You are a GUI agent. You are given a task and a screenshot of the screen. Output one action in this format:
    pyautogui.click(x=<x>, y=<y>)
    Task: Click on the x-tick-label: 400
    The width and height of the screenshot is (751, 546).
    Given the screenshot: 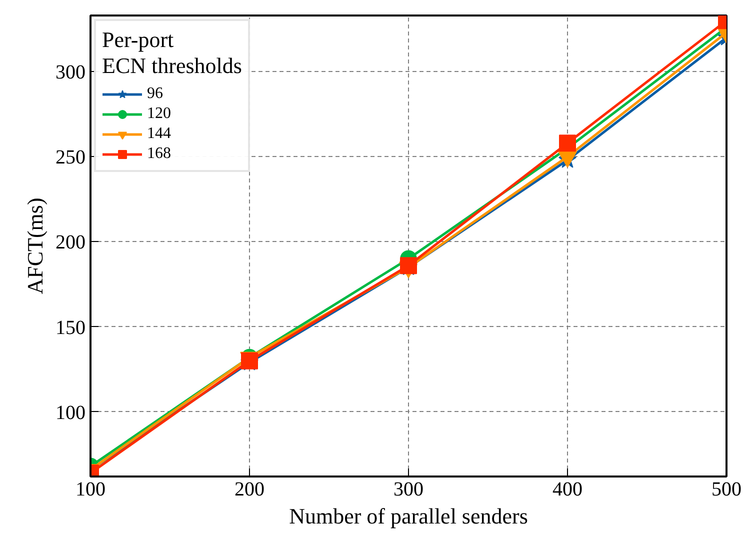 What is the action you would take?
    pyautogui.click(x=567, y=489)
    